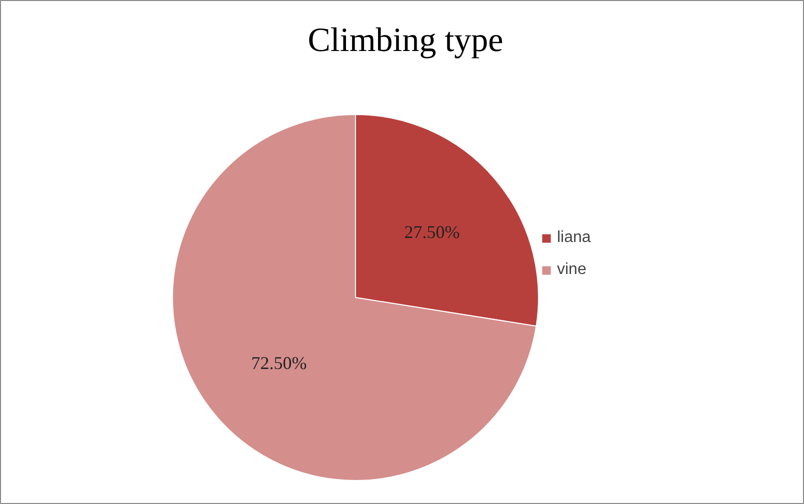 The image size is (804, 504). Describe the element at coordinates (574, 238) in the screenshot. I see `legend-label: liana` at that location.